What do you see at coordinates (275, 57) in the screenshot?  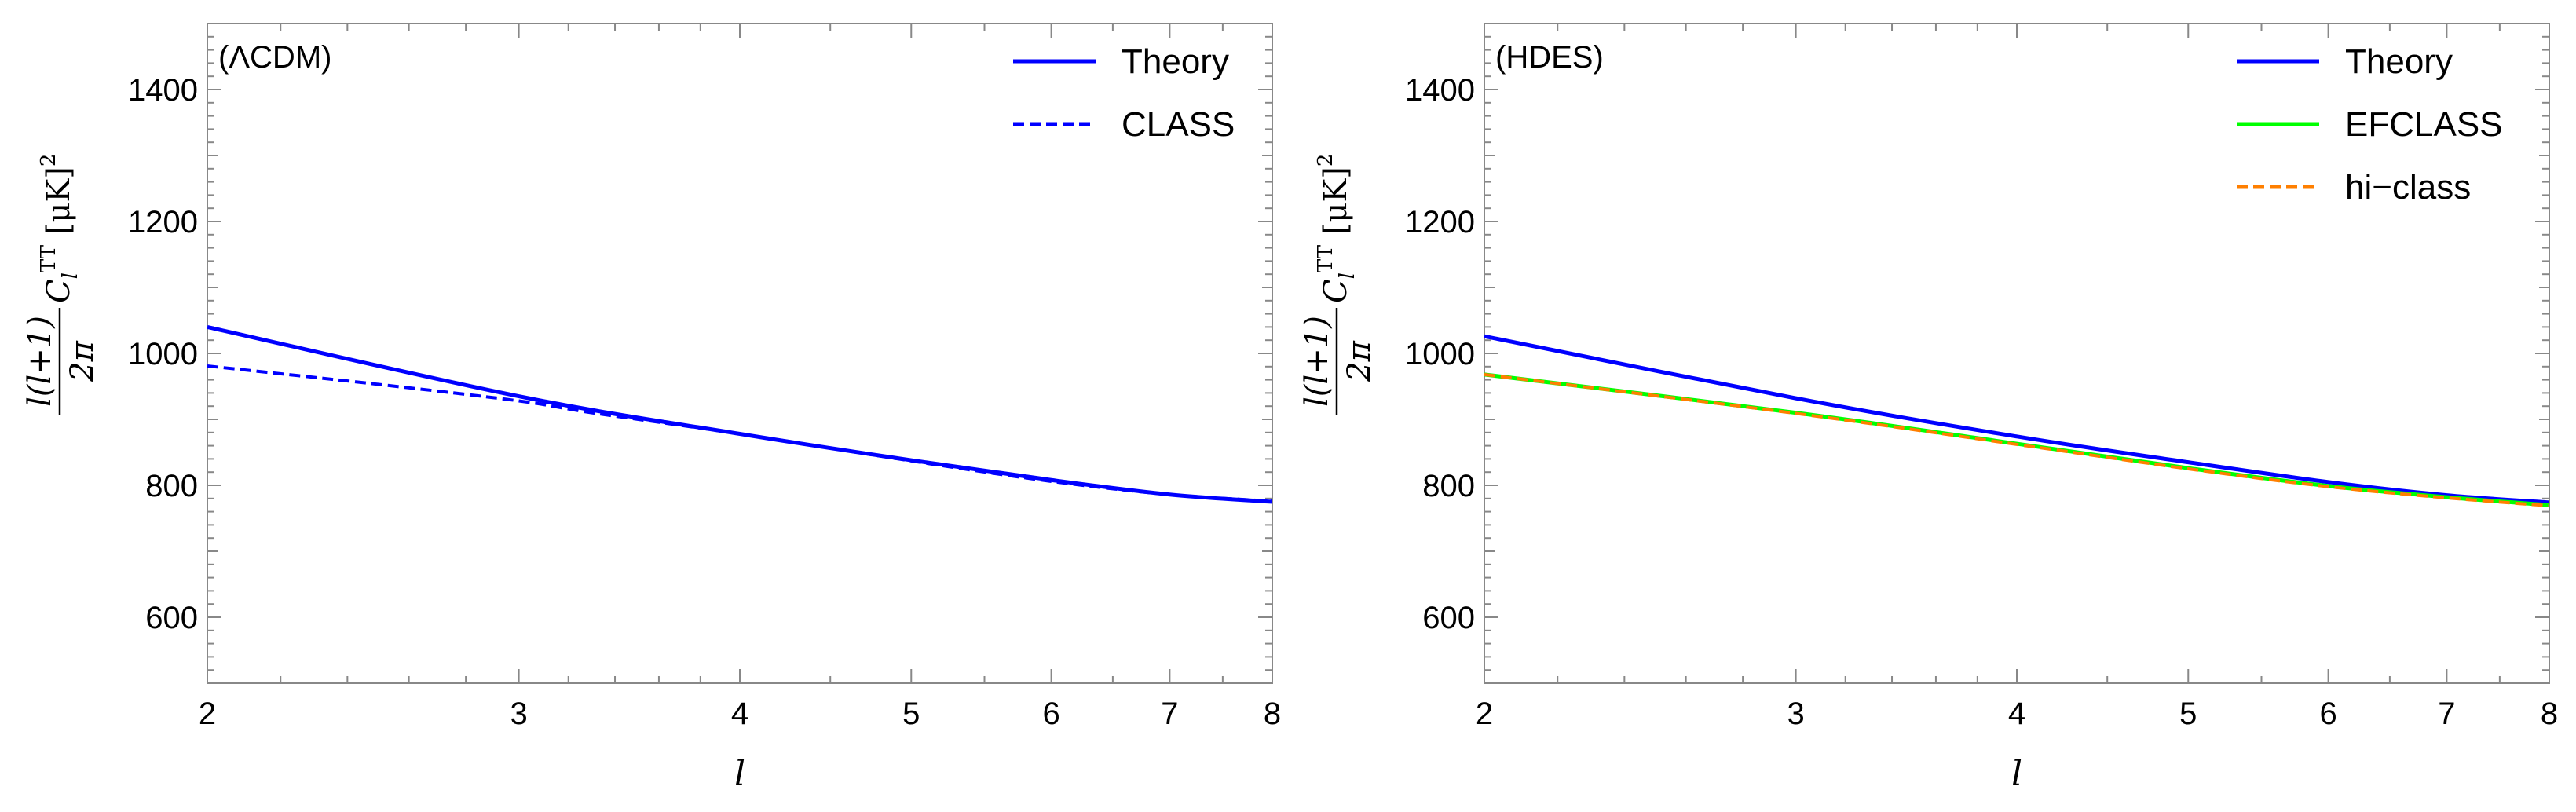 I see `panel-label: (ΛCDM)` at bounding box center [275, 57].